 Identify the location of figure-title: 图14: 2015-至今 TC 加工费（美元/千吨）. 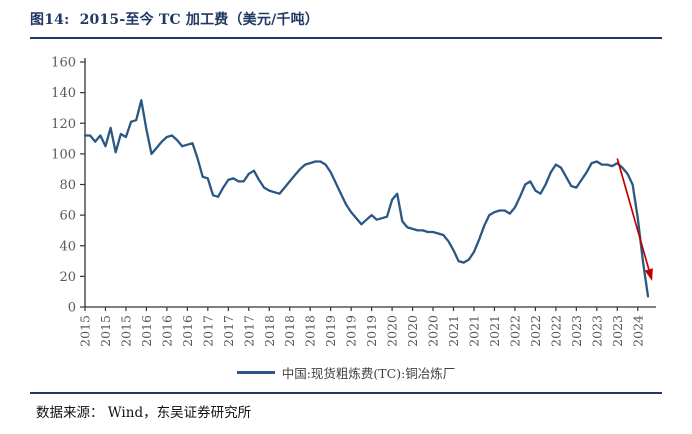
(174, 20).